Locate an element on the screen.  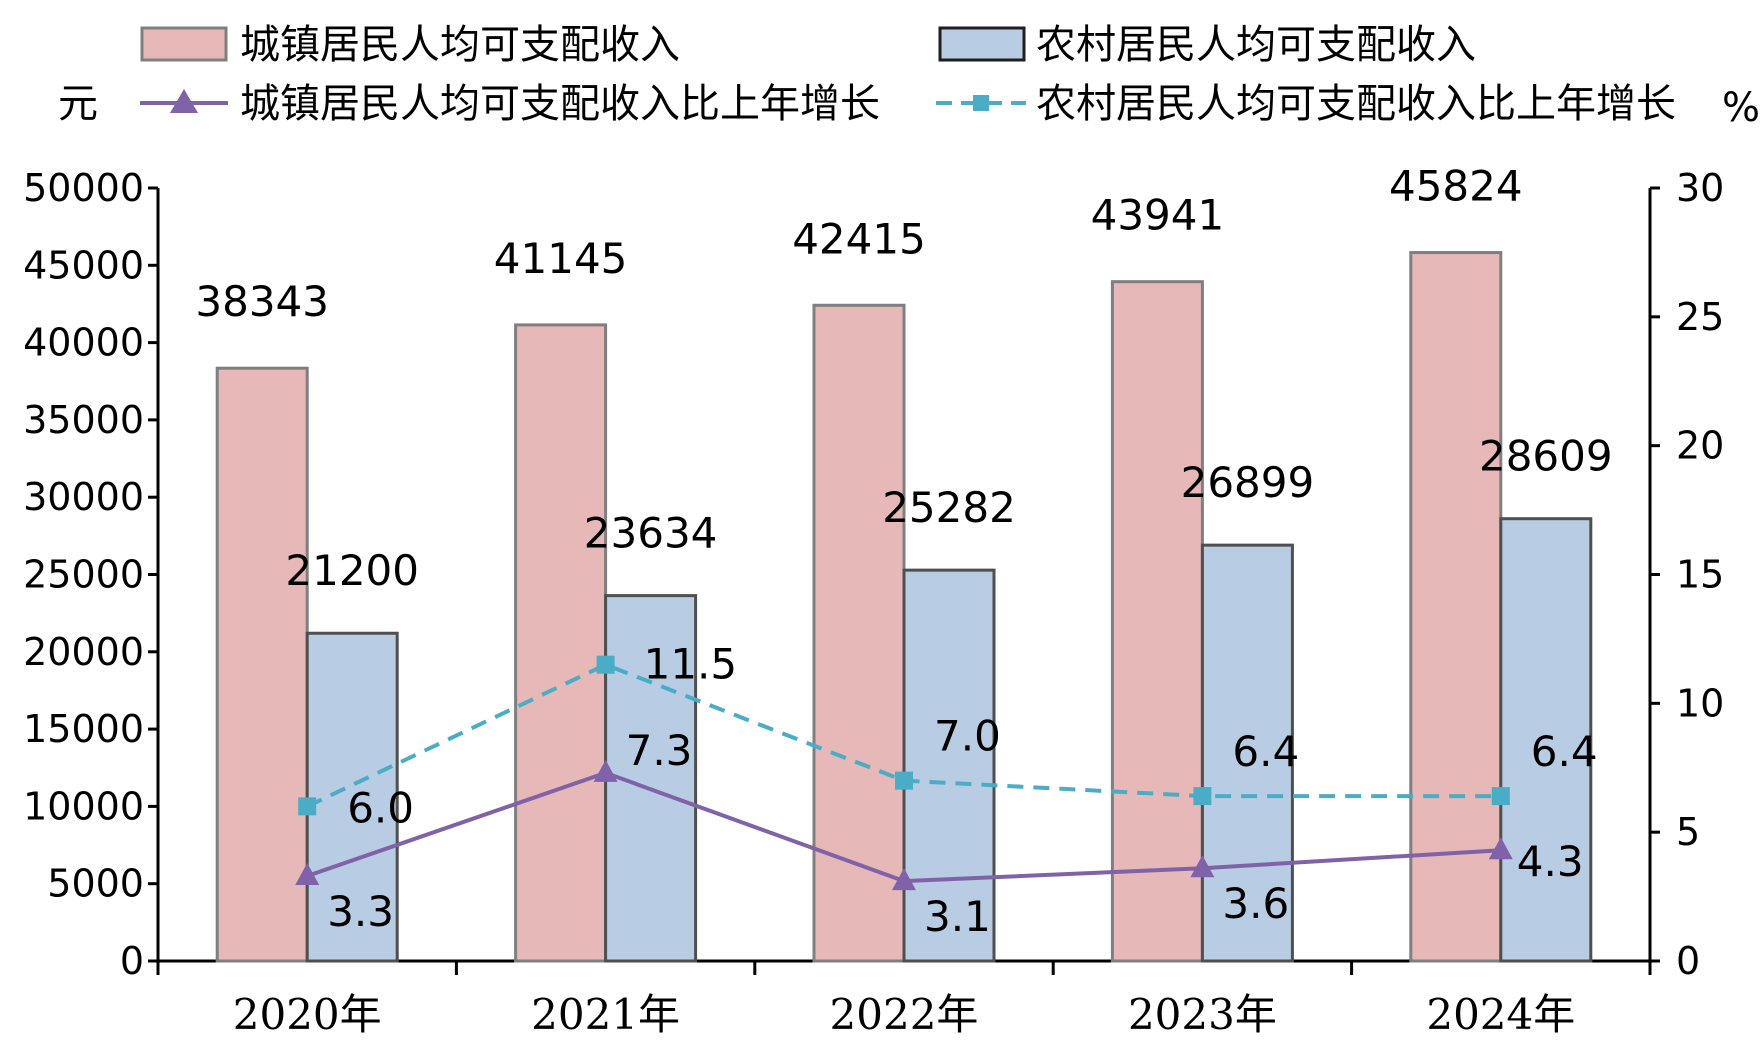
line-label-urban-growth: 3.3 is located at coordinates (360, 911).